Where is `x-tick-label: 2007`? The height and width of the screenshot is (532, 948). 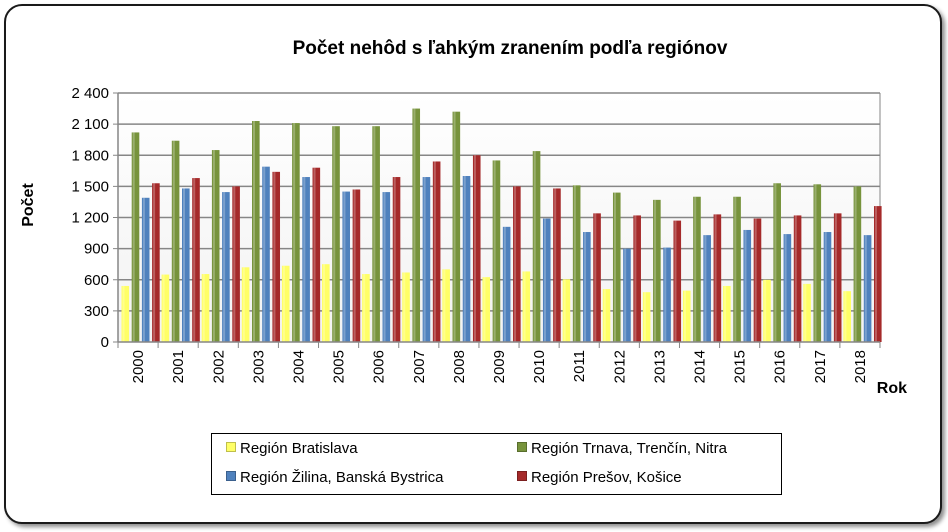 x-tick-label: 2007 is located at coordinates (419, 366).